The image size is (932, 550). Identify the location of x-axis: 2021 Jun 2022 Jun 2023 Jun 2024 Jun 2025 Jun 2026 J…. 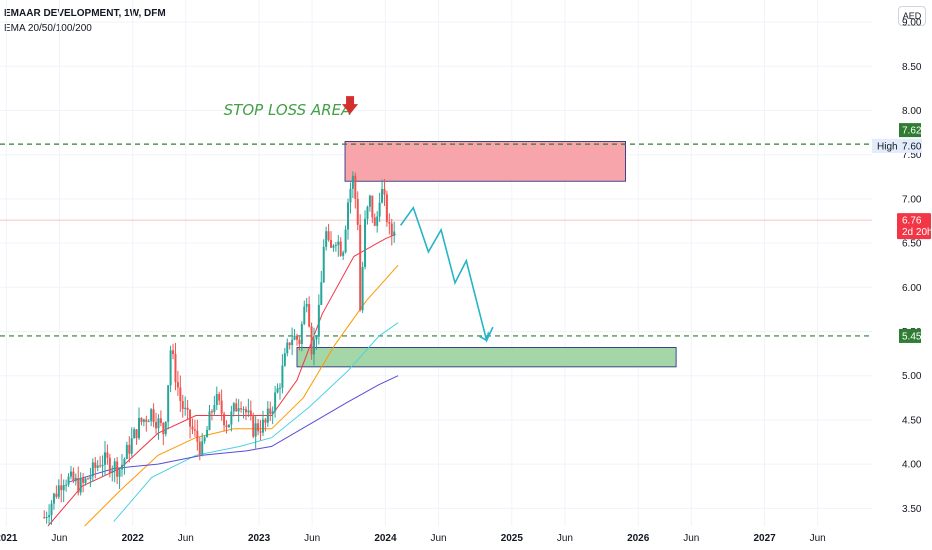
(413, 538).